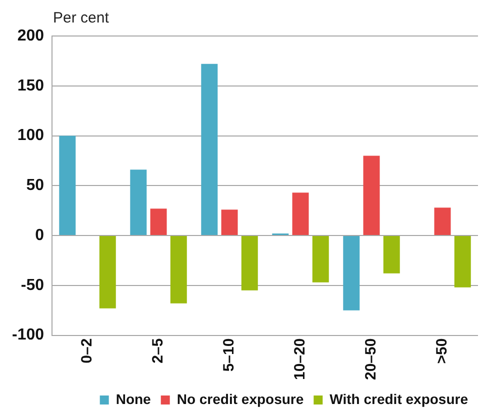  What do you see at coordinates (30, 135) in the screenshot?
I see `y-tick-label: 100` at bounding box center [30, 135].